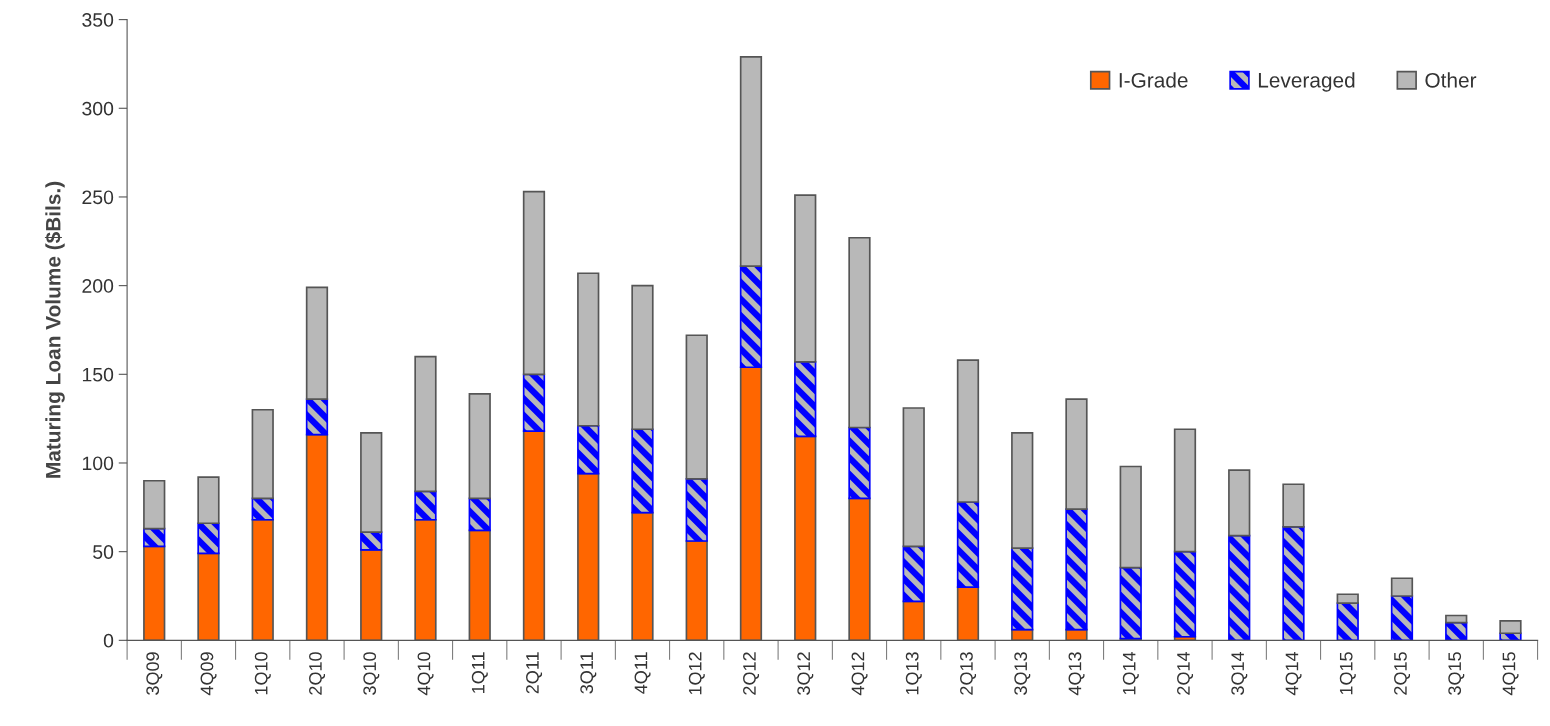 This screenshot has width=1550, height=726. What do you see at coordinates (588, 673) in the screenshot?
I see `x-tick-label: 3Q11` at bounding box center [588, 673].